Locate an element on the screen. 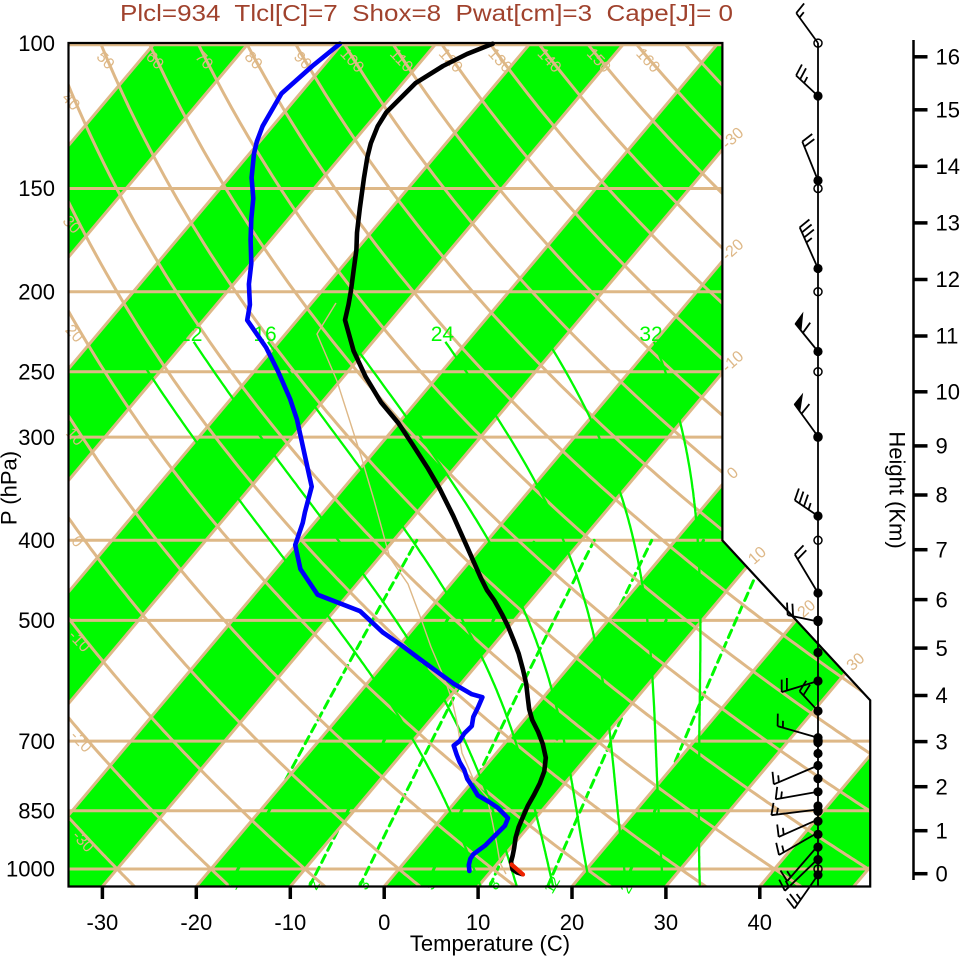 The height and width of the screenshot is (960, 961). svg-text: 7 is located at coordinates (942, 549).